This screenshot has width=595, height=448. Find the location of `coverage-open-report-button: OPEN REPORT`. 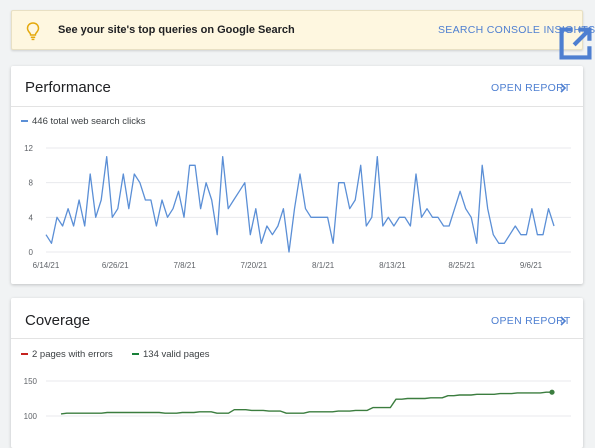

coverage-open-report-button: OPEN REPORT is located at coordinates (531, 321).